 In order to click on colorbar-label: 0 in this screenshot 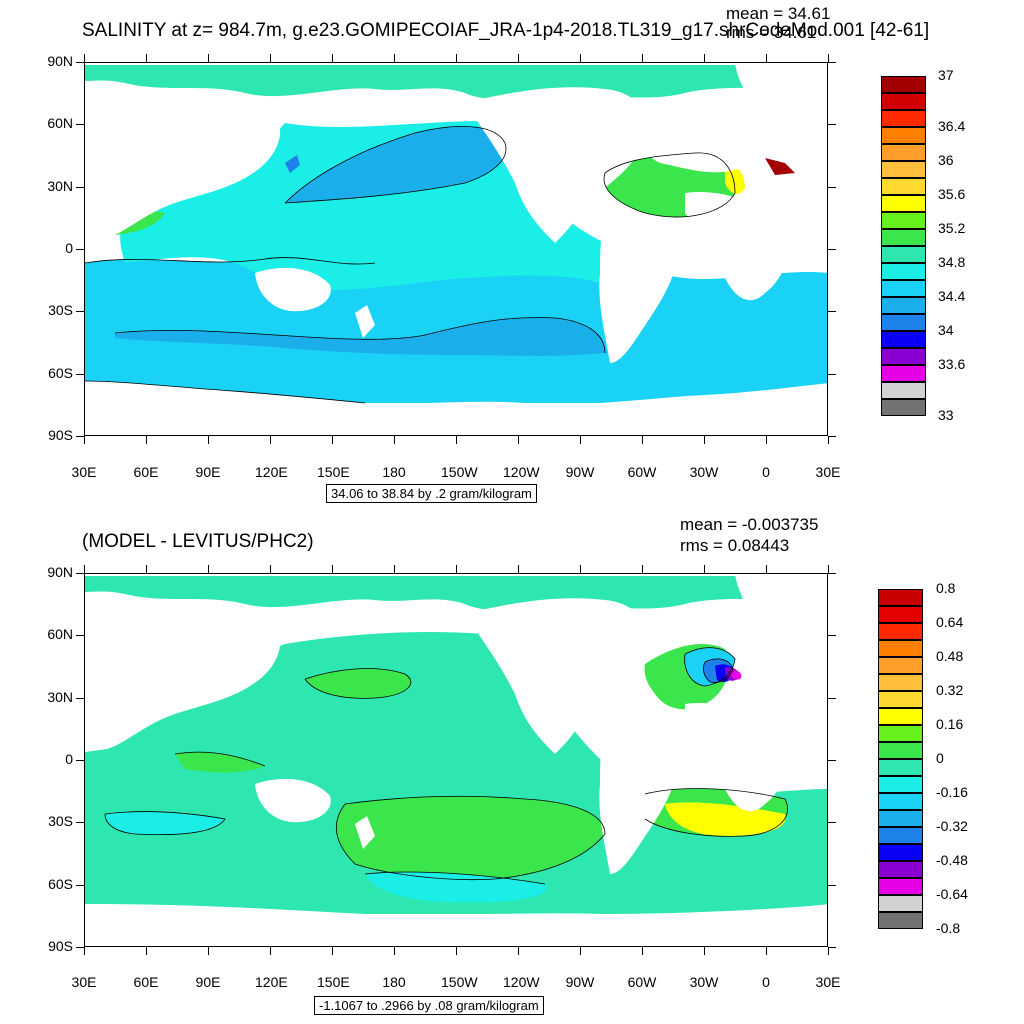, I will do `click(940, 758)`.